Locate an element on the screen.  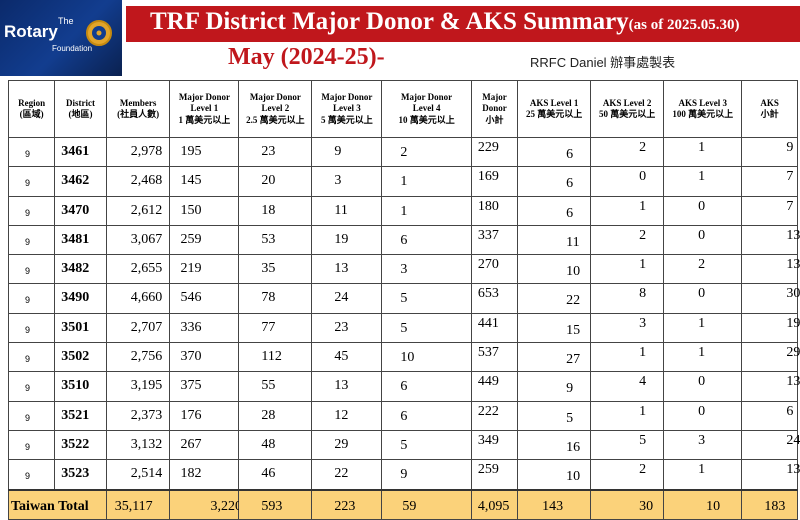
total-cell-major-donor-level-3: 223 is located at coordinates (347, 504).